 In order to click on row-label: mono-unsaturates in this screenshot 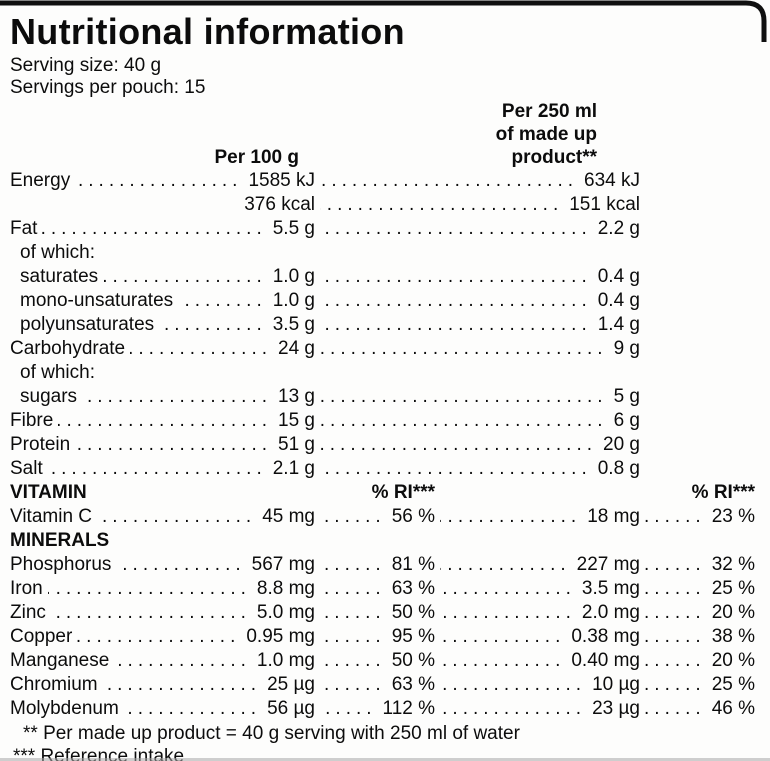, I will do `click(97, 300)`.